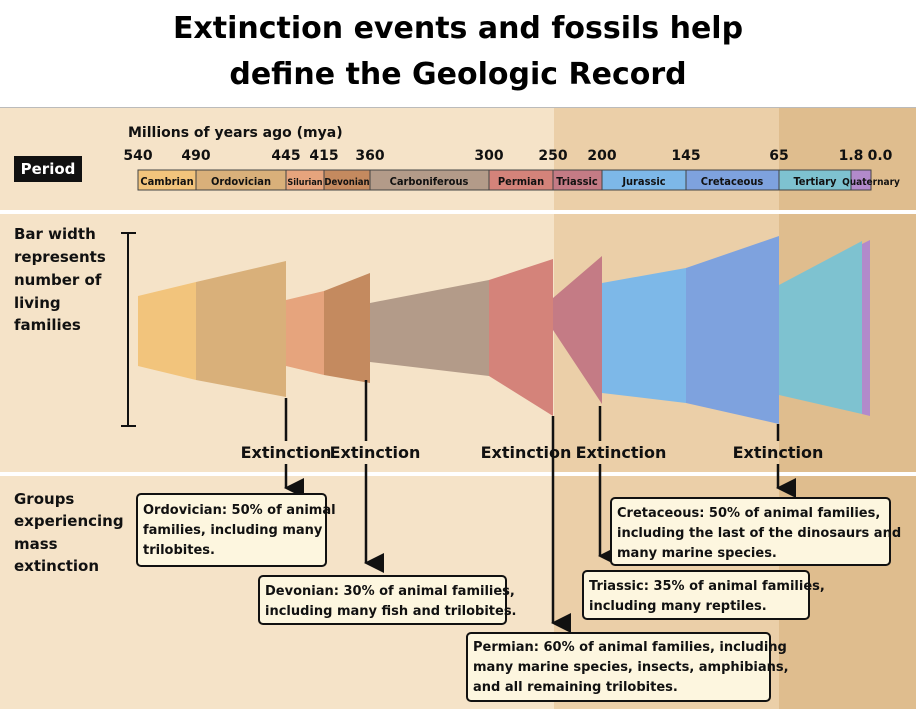 Image resolution: width=916 pixels, height=709 pixels. Describe the element at coordinates (815, 181) in the screenshot. I see `period-name-tertiary: Tertiary` at that location.